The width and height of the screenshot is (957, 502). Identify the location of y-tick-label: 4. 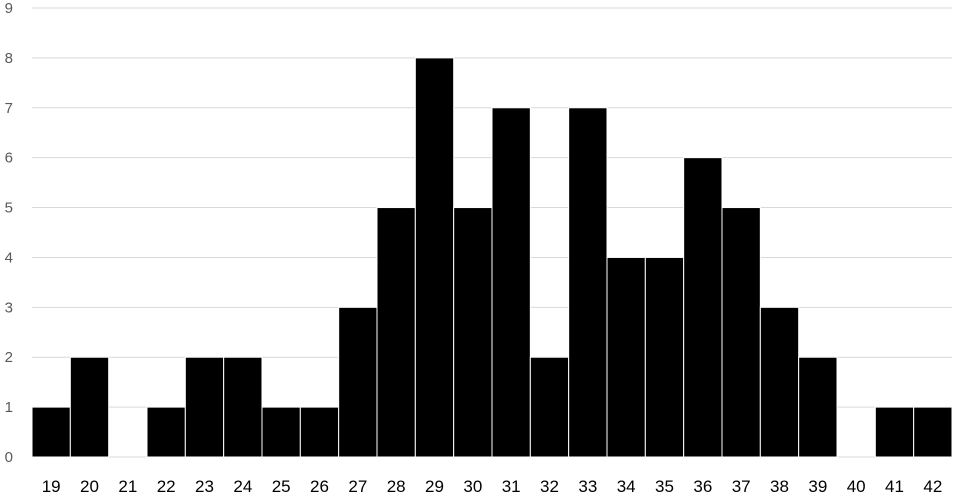
(9, 257).